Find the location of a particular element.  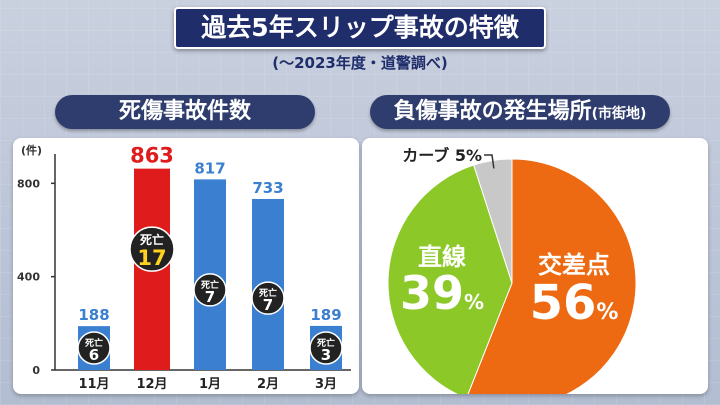

main-title: 過去5年スリップ事故の特徴 is located at coordinates (360, 28).